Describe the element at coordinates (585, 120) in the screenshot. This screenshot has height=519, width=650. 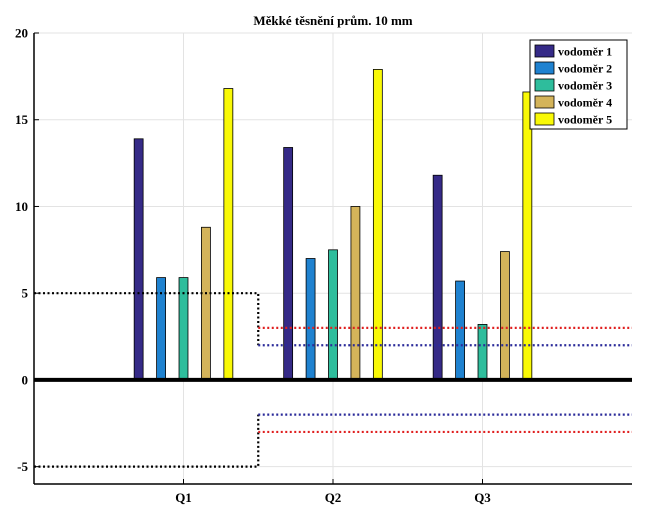
I see `legend-label: vodoměr 5` at that location.